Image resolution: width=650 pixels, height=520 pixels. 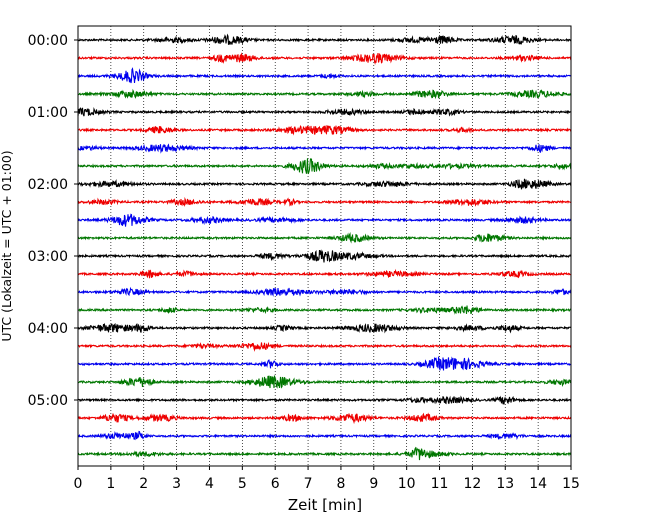 What do you see at coordinates (373, 484) in the screenshot?
I see `x-tick-label: 9` at bounding box center [373, 484].